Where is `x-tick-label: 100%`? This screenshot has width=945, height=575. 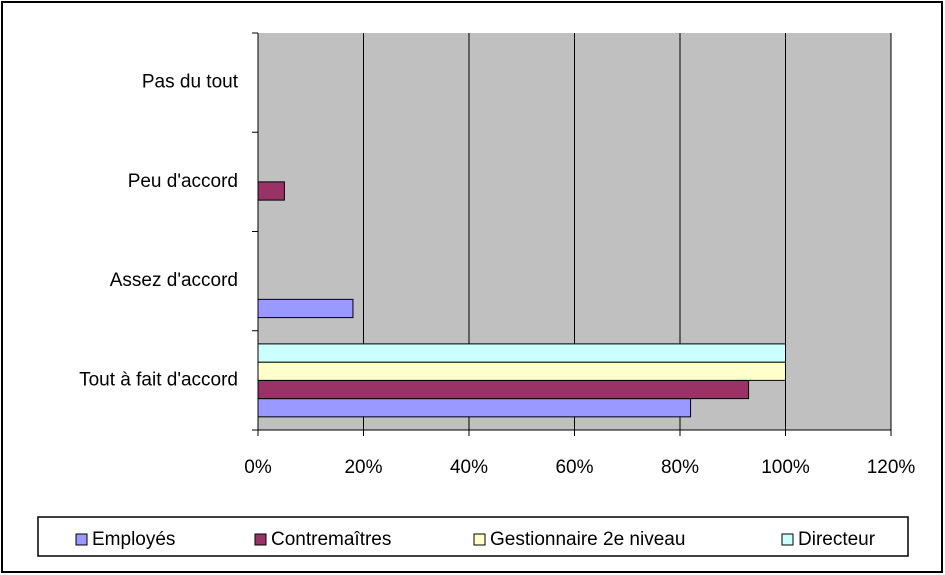
x-tick-label: 100% is located at coordinates (785, 467).